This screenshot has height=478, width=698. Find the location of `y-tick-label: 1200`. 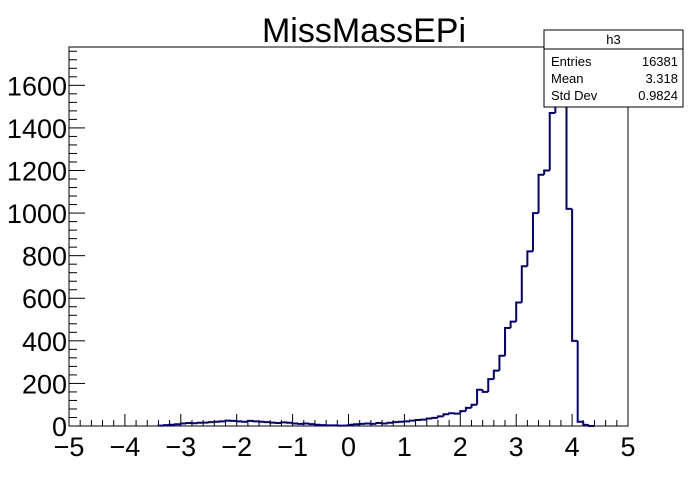

y-tick-label: 1200 is located at coordinates (37, 171).